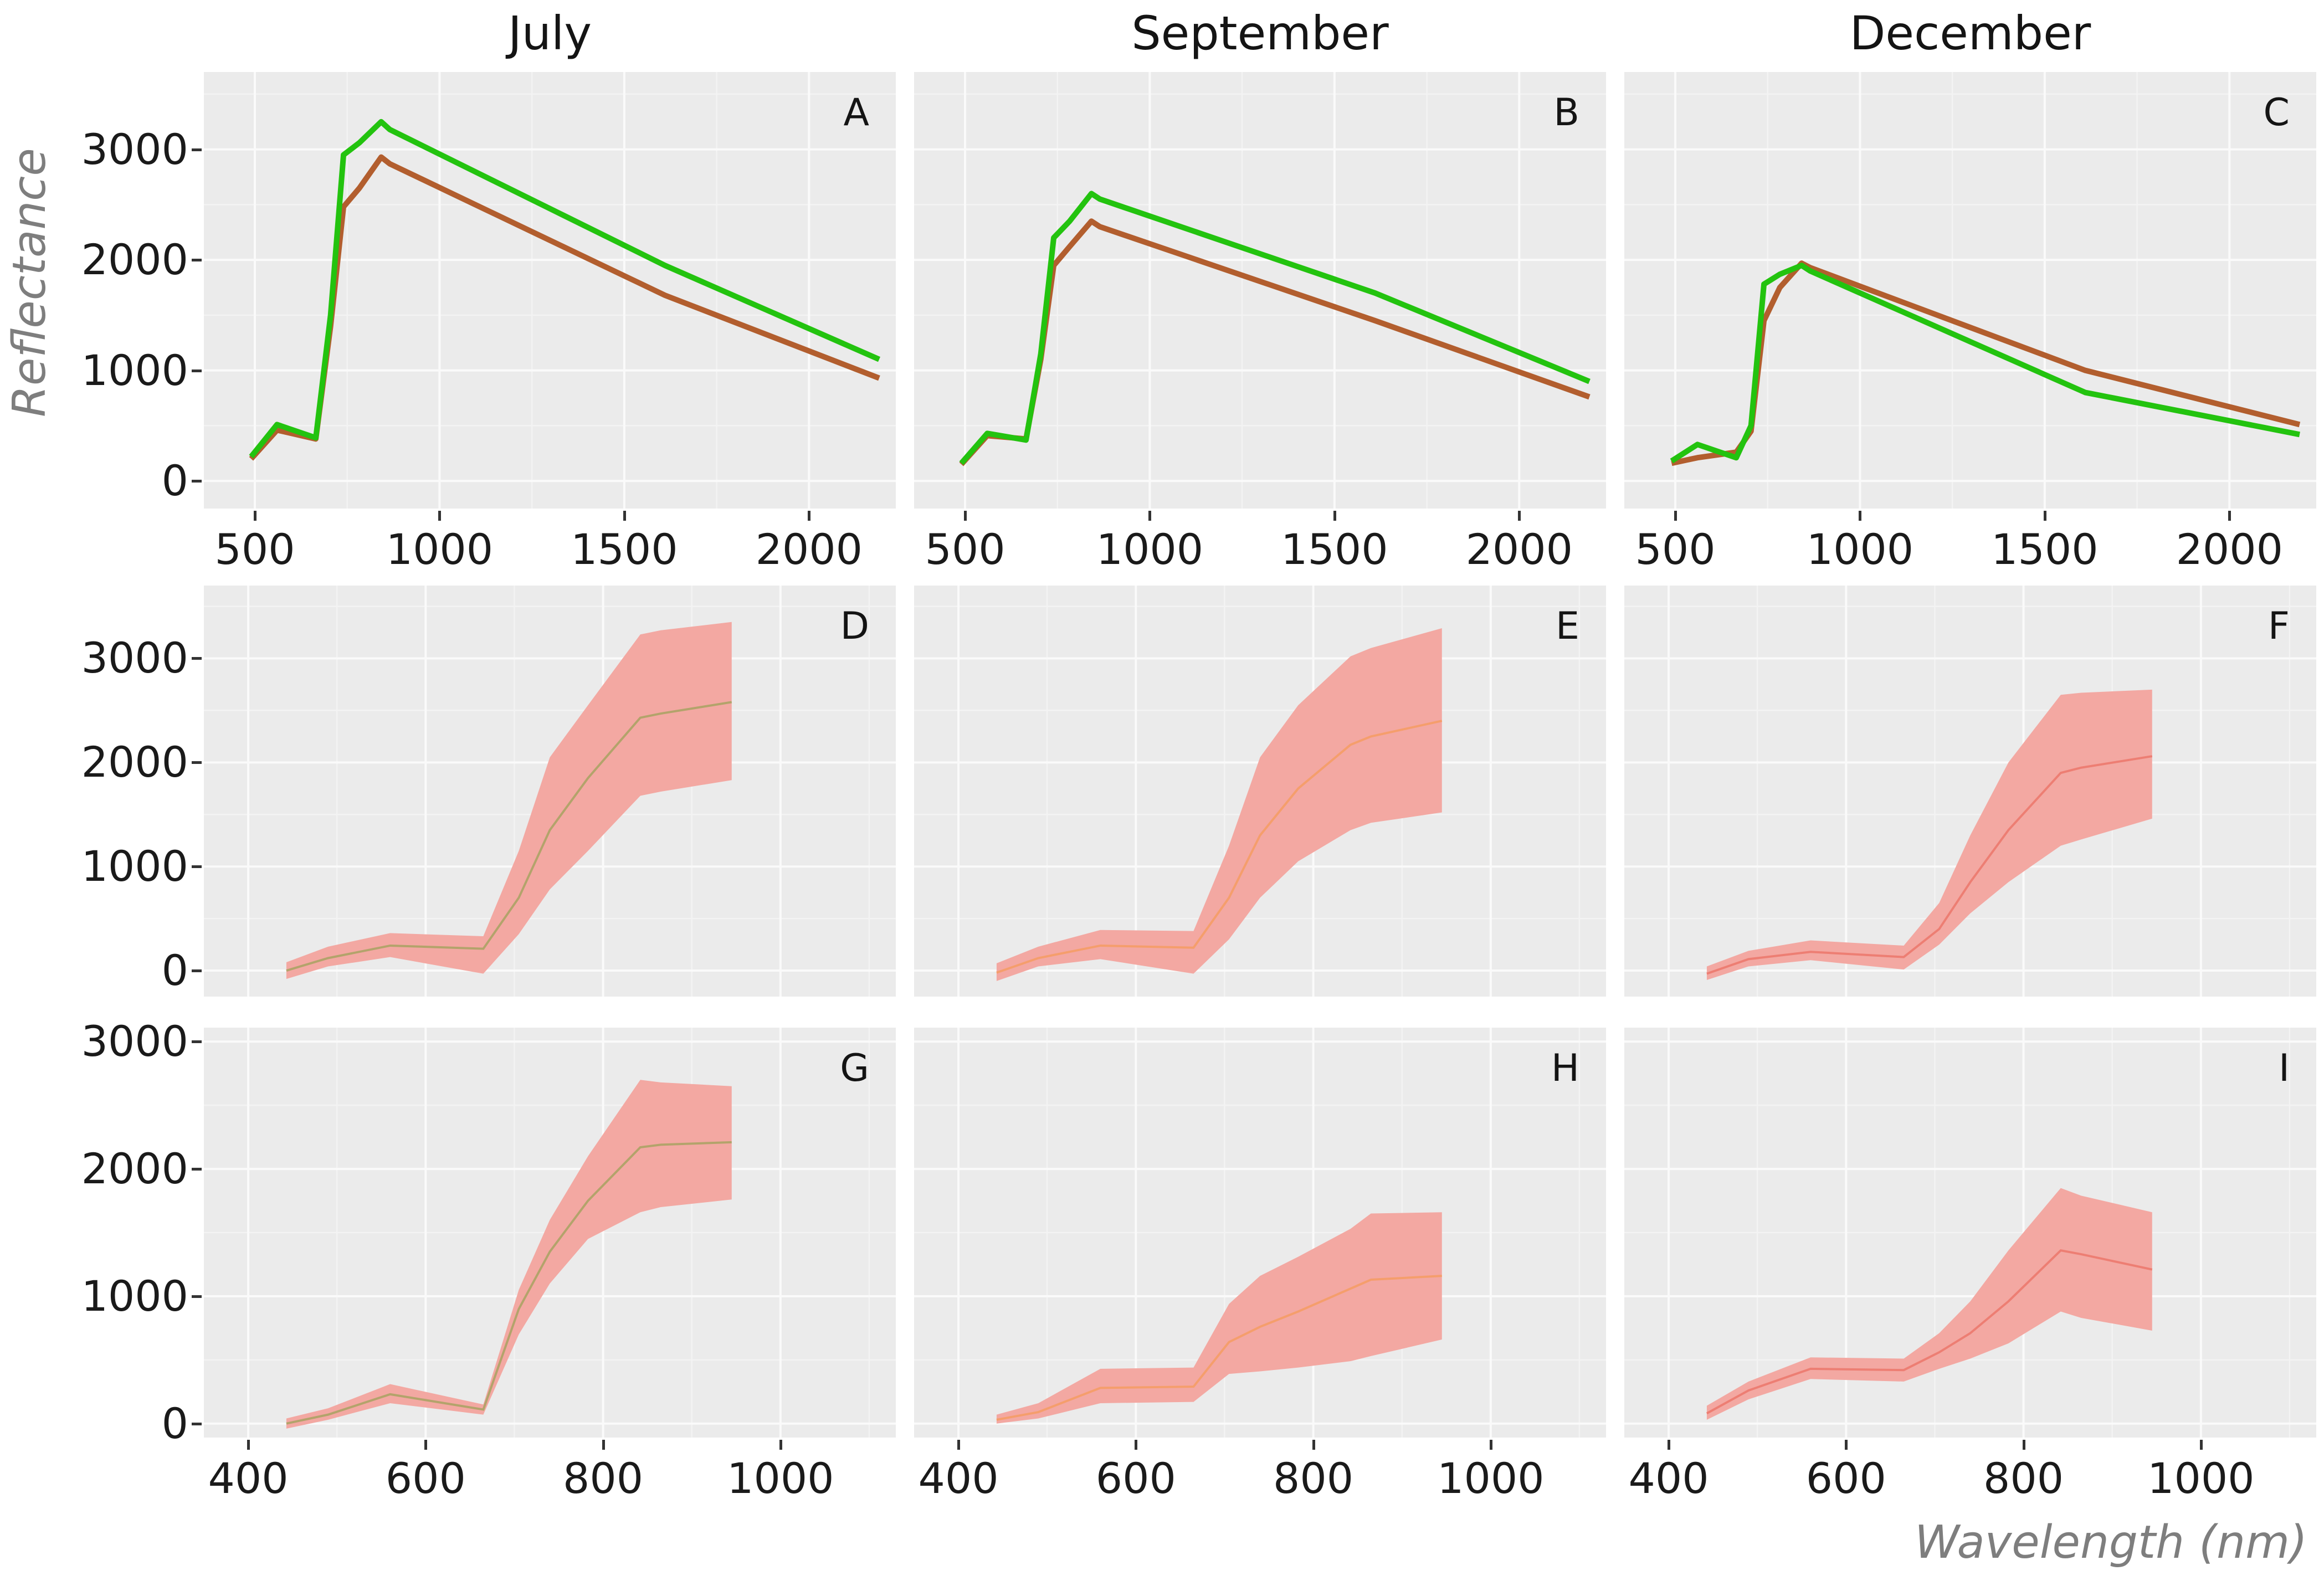 This screenshot has height=1596, width=2324. I want to click on panel-letter-C: C, so click(2276, 113).